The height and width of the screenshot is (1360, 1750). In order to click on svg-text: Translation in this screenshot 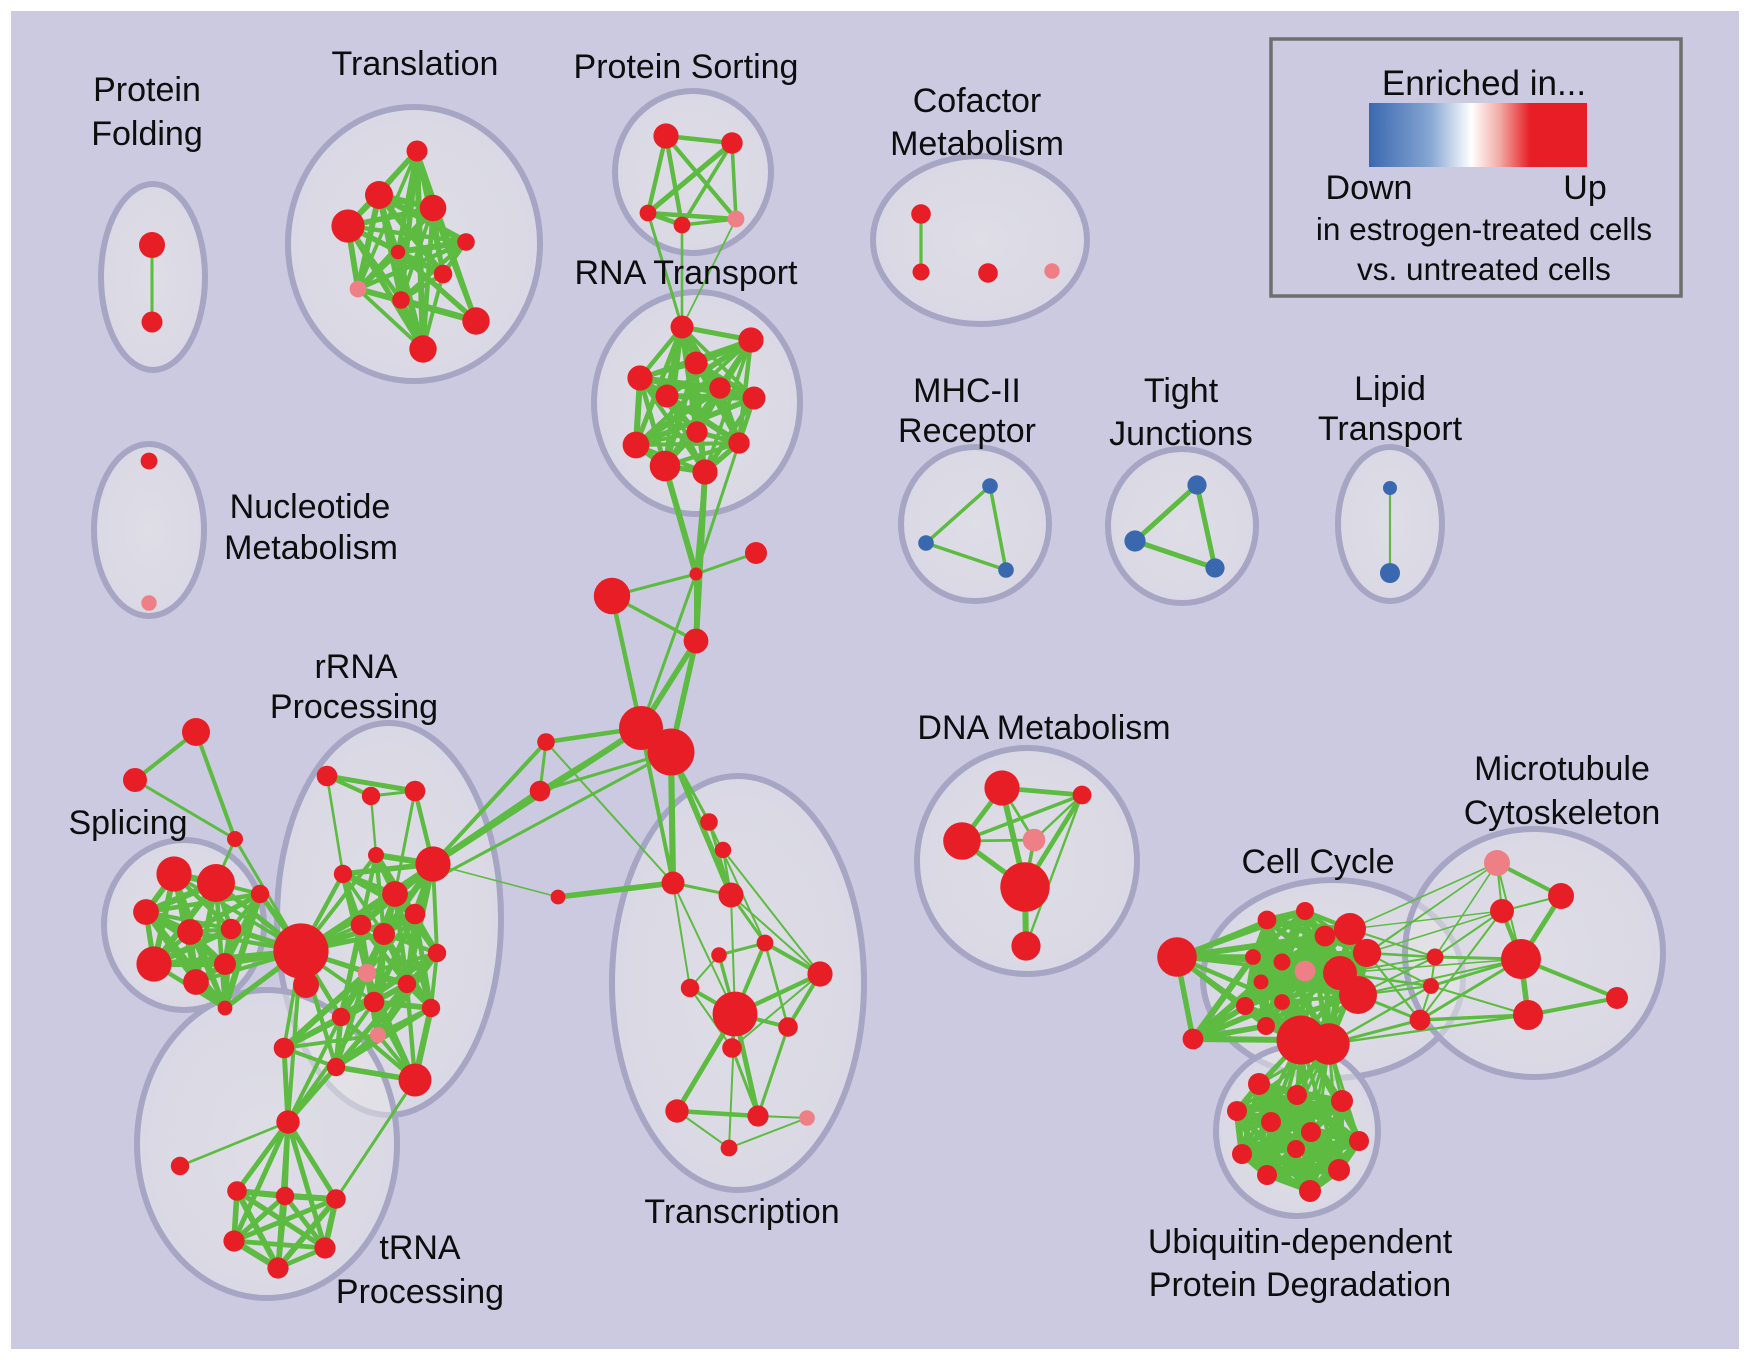, I will do `click(415, 64)`.